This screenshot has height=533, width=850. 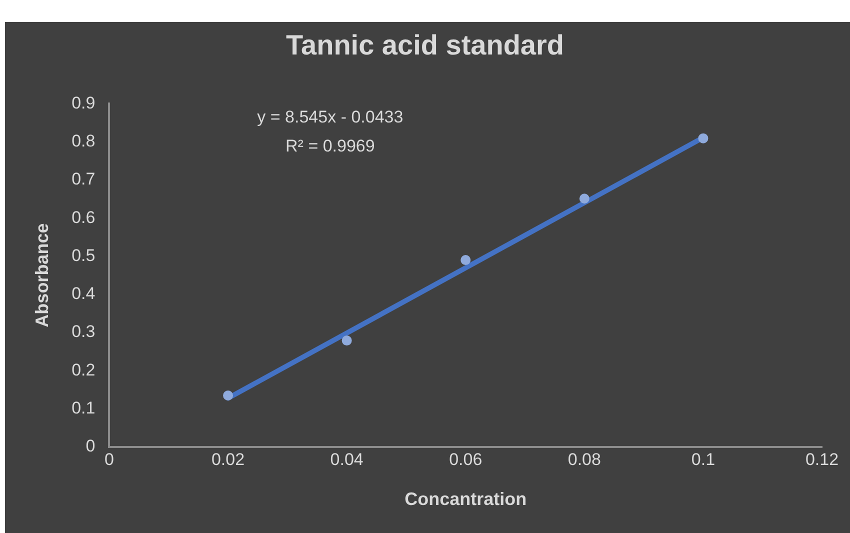 What do you see at coordinates (84, 294) in the screenshot?
I see `y-tick-label: 0.4` at bounding box center [84, 294].